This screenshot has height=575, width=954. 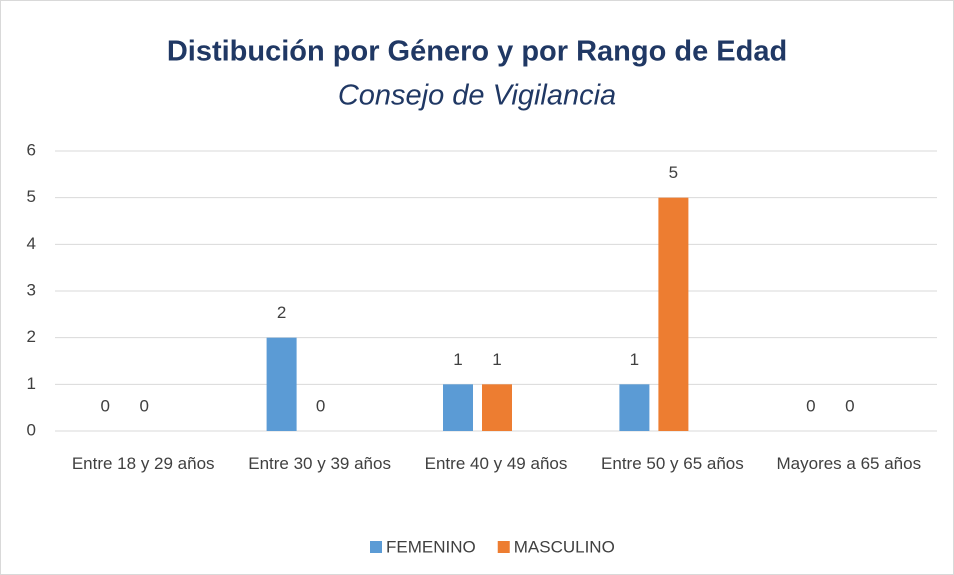 What do you see at coordinates (143, 463) in the screenshot?
I see `x-tick-label: Entre 18 y 29 años` at bounding box center [143, 463].